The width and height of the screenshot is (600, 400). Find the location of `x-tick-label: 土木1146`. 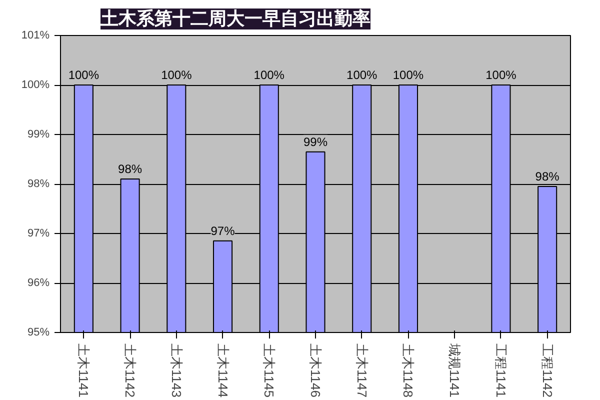

x-tick-label: 土木1146 is located at coordinates (315, 371).